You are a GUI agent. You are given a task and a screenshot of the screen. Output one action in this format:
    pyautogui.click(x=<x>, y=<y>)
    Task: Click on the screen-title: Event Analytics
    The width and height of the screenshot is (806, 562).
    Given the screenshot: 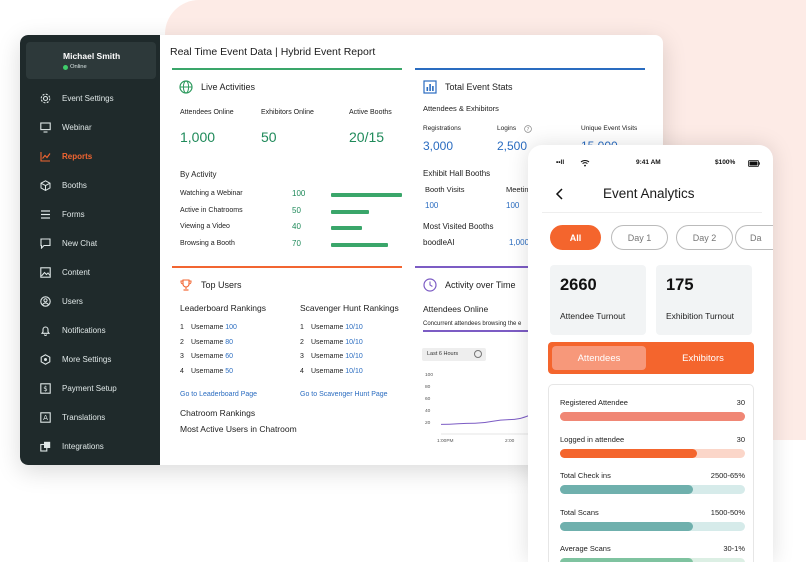 What is the action you would take?
    pyautogui.click(x=649, y=193)
    